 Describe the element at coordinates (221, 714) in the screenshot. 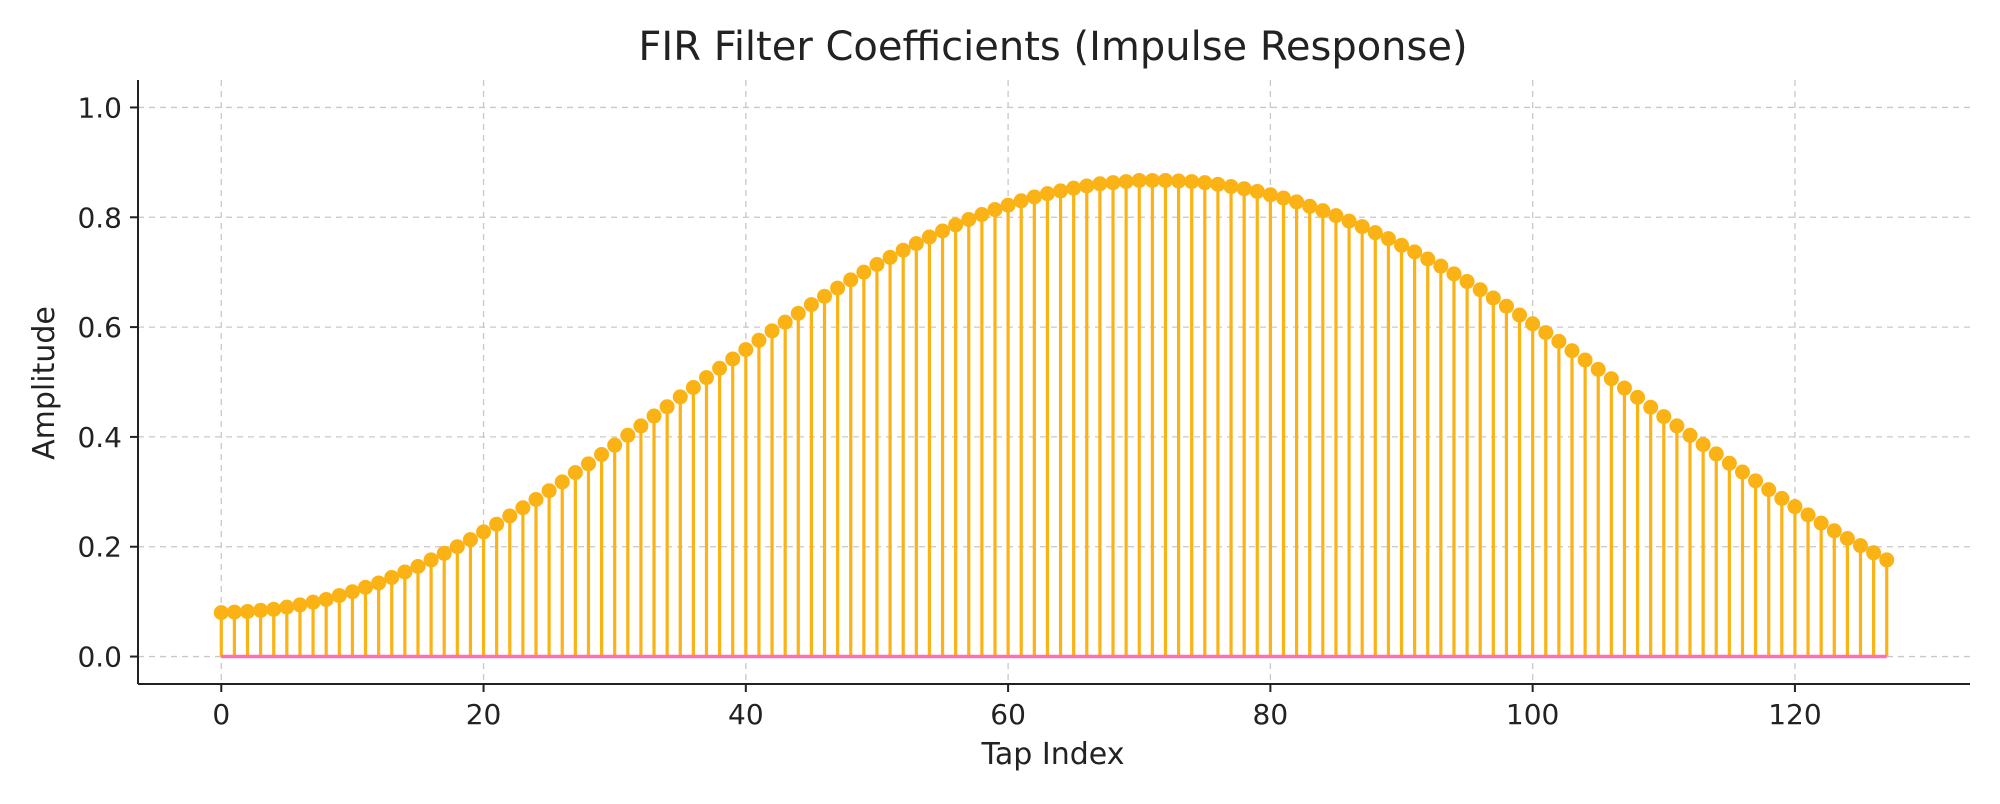

I see `x-tick-label: 0` at that location.